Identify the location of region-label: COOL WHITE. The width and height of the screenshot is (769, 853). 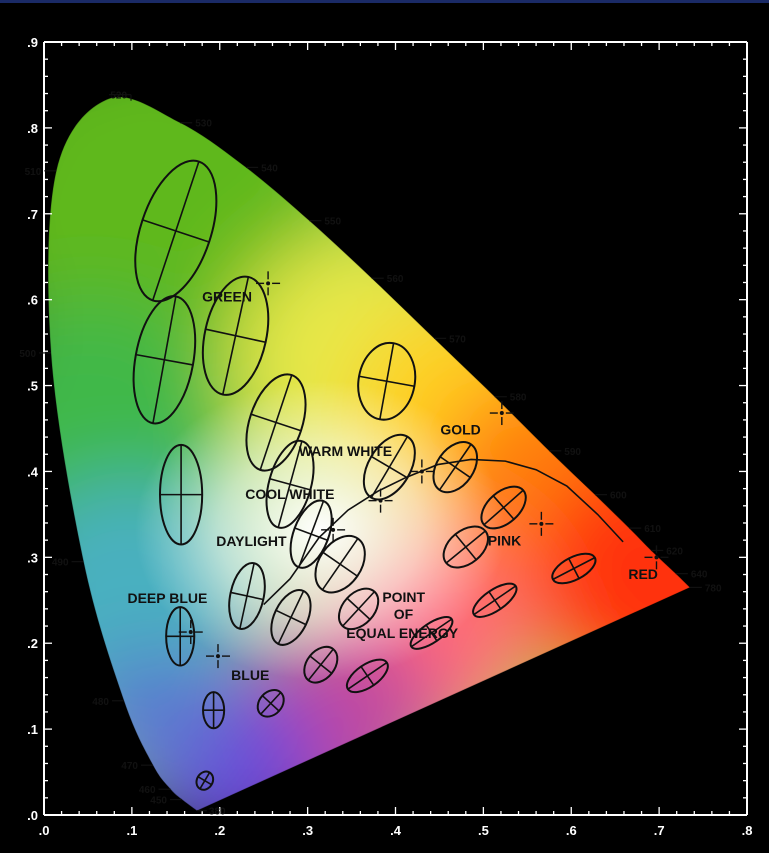
(289, 494).